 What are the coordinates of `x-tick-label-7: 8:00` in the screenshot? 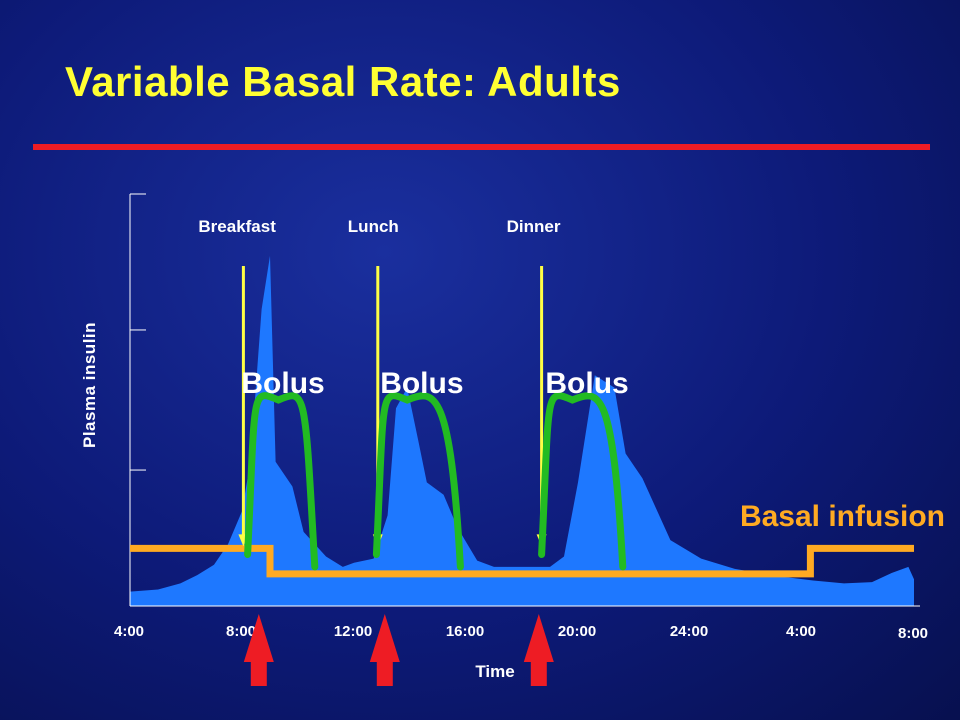 It's located at (913, 633).